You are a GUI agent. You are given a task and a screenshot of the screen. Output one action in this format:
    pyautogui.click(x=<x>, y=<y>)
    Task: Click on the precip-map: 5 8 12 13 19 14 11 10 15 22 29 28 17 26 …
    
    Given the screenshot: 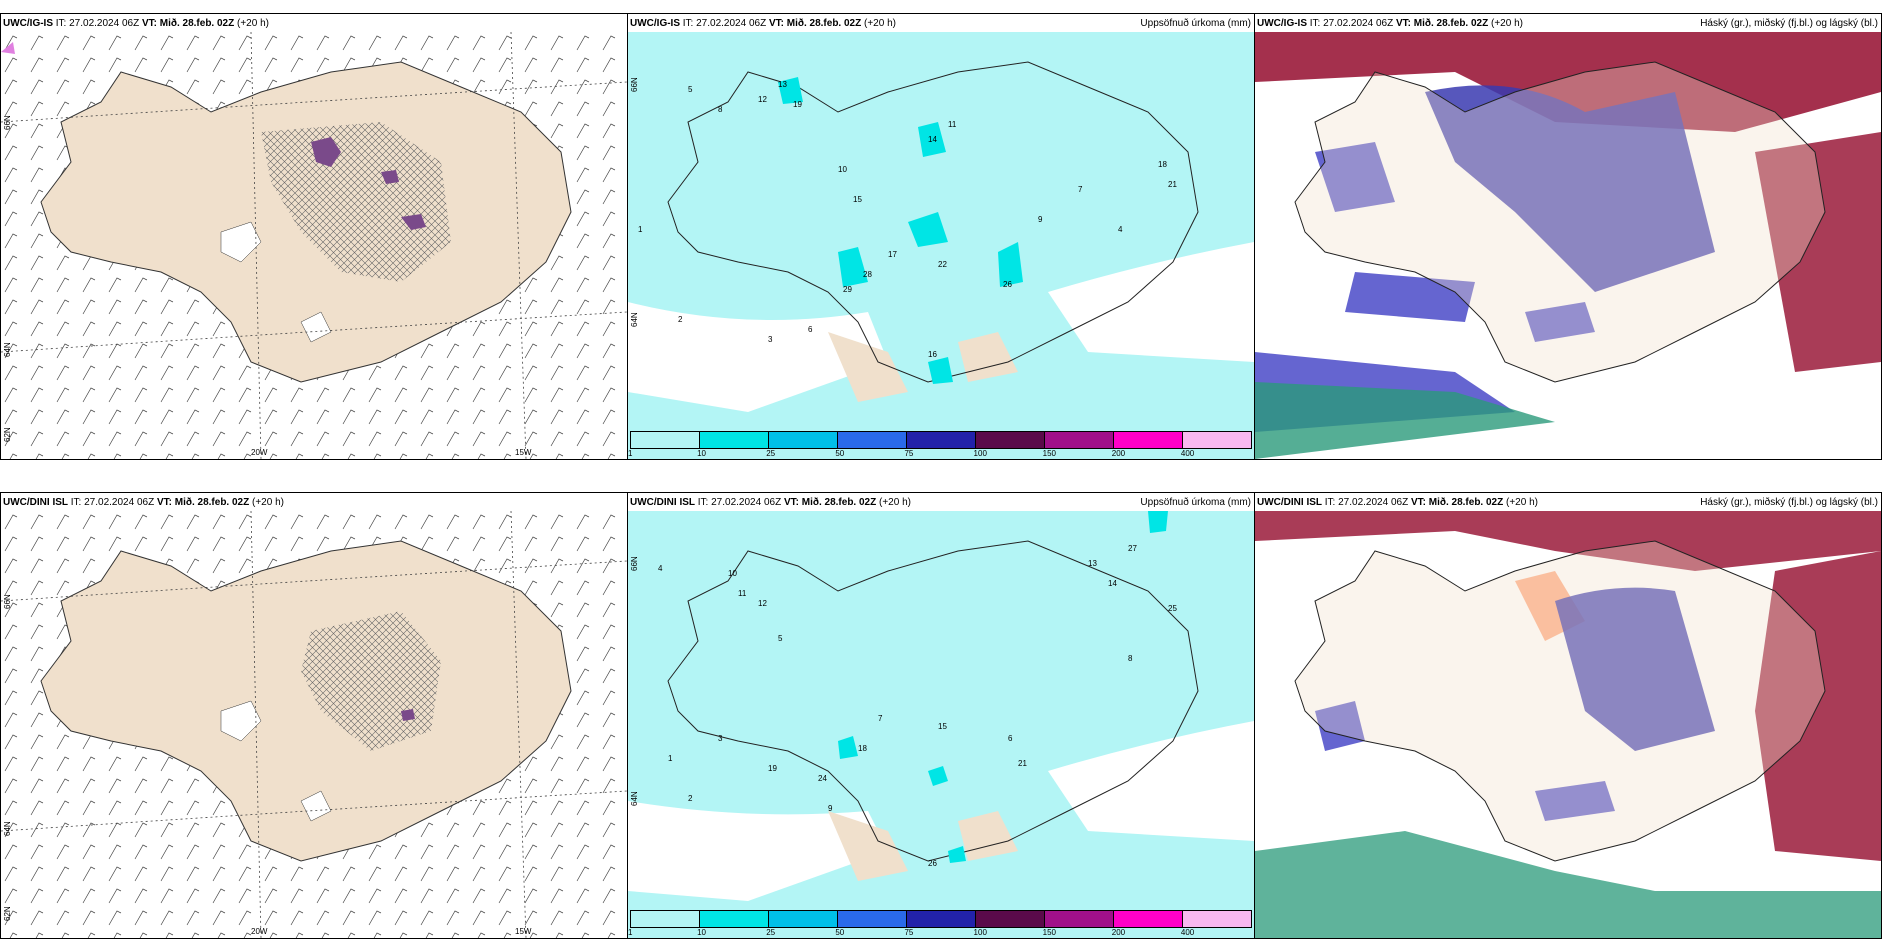 What is the action you would take?
    pyautogui.click(x=941, y=245)
    